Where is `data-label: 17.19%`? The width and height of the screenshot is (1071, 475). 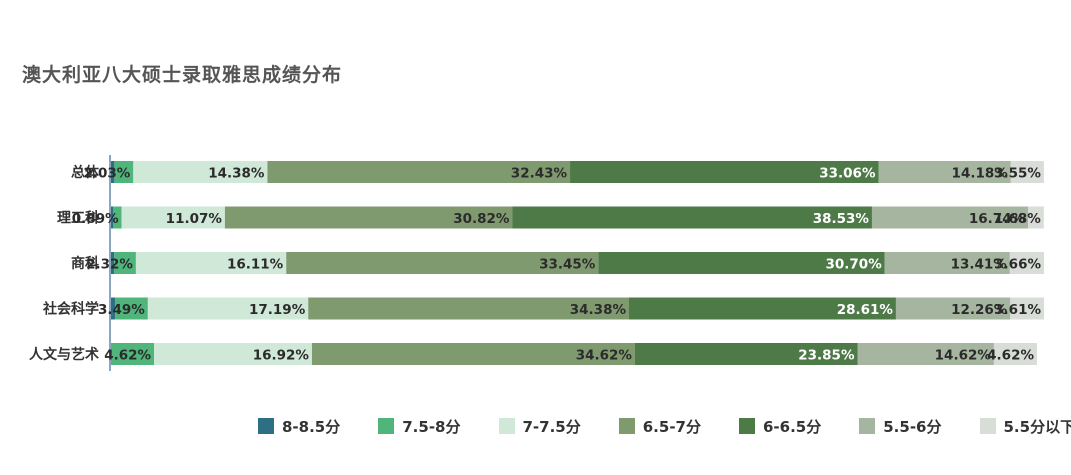 data-label: 17.19% is located at coordinates (277, 310).